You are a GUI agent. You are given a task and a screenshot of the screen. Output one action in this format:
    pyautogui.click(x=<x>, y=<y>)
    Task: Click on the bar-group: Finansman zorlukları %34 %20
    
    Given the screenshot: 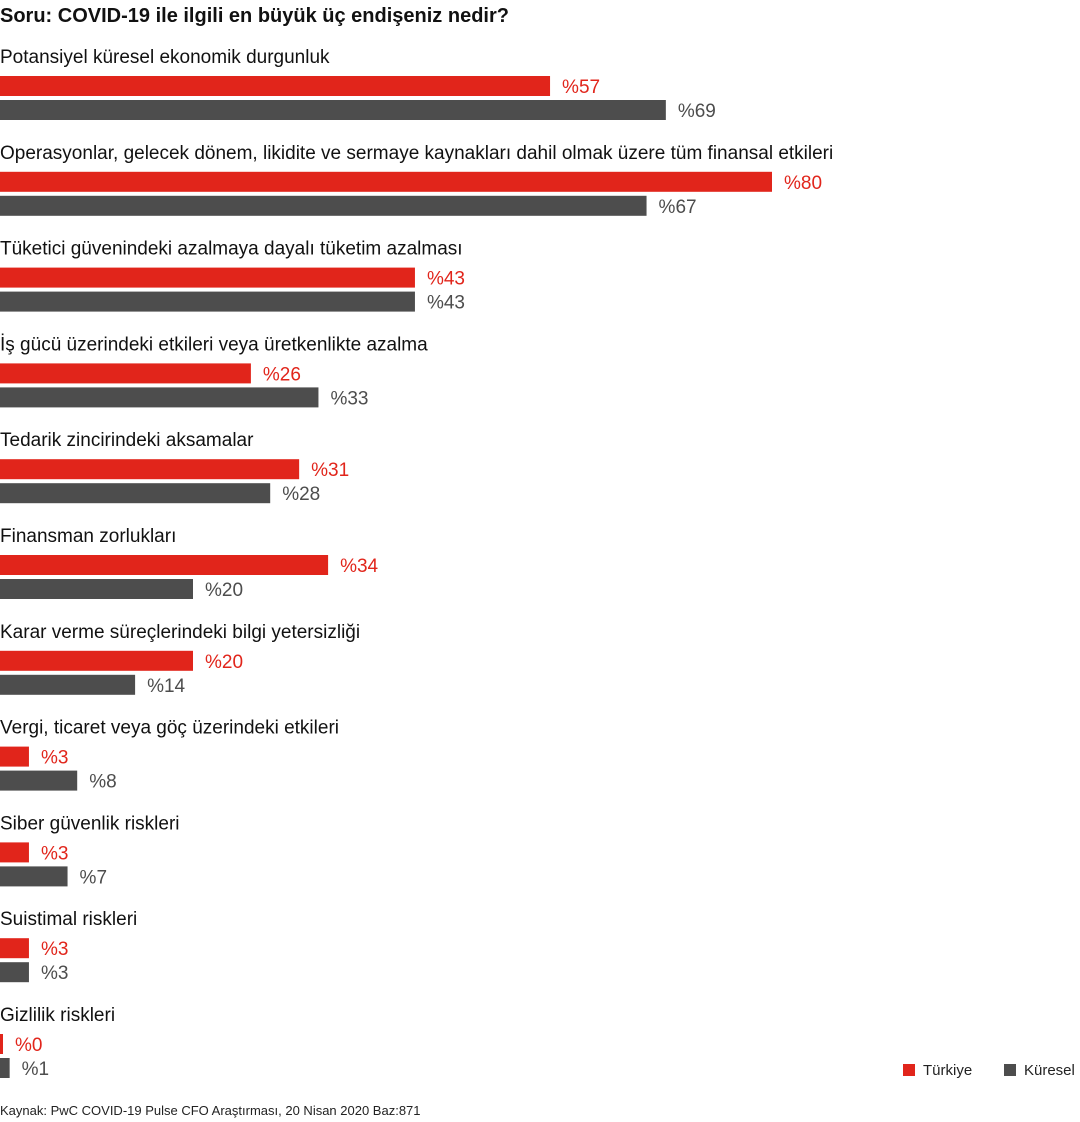 What is the action you would take?
    pyautogui.click(x=189, y=563)
    